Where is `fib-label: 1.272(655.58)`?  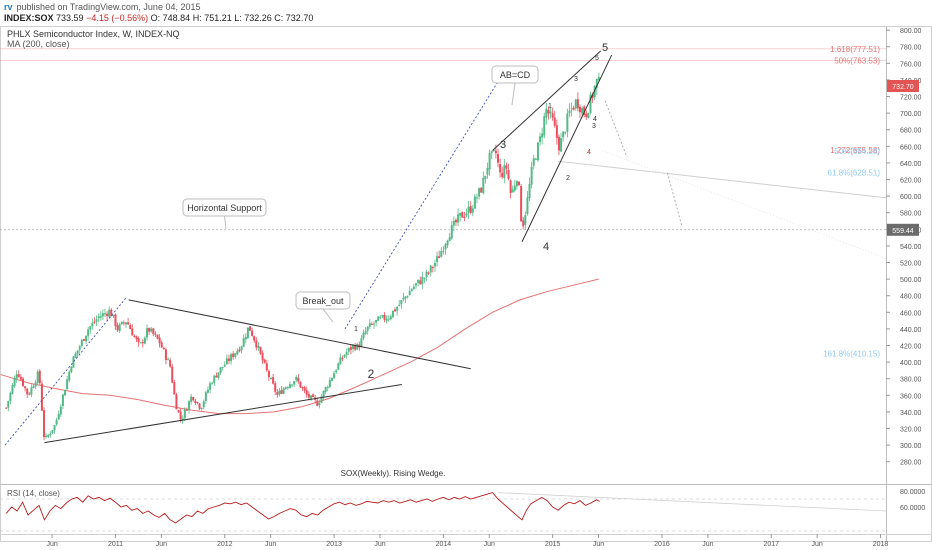 fib-label: 1.272(655.58) is located at coordinates (855, 150).